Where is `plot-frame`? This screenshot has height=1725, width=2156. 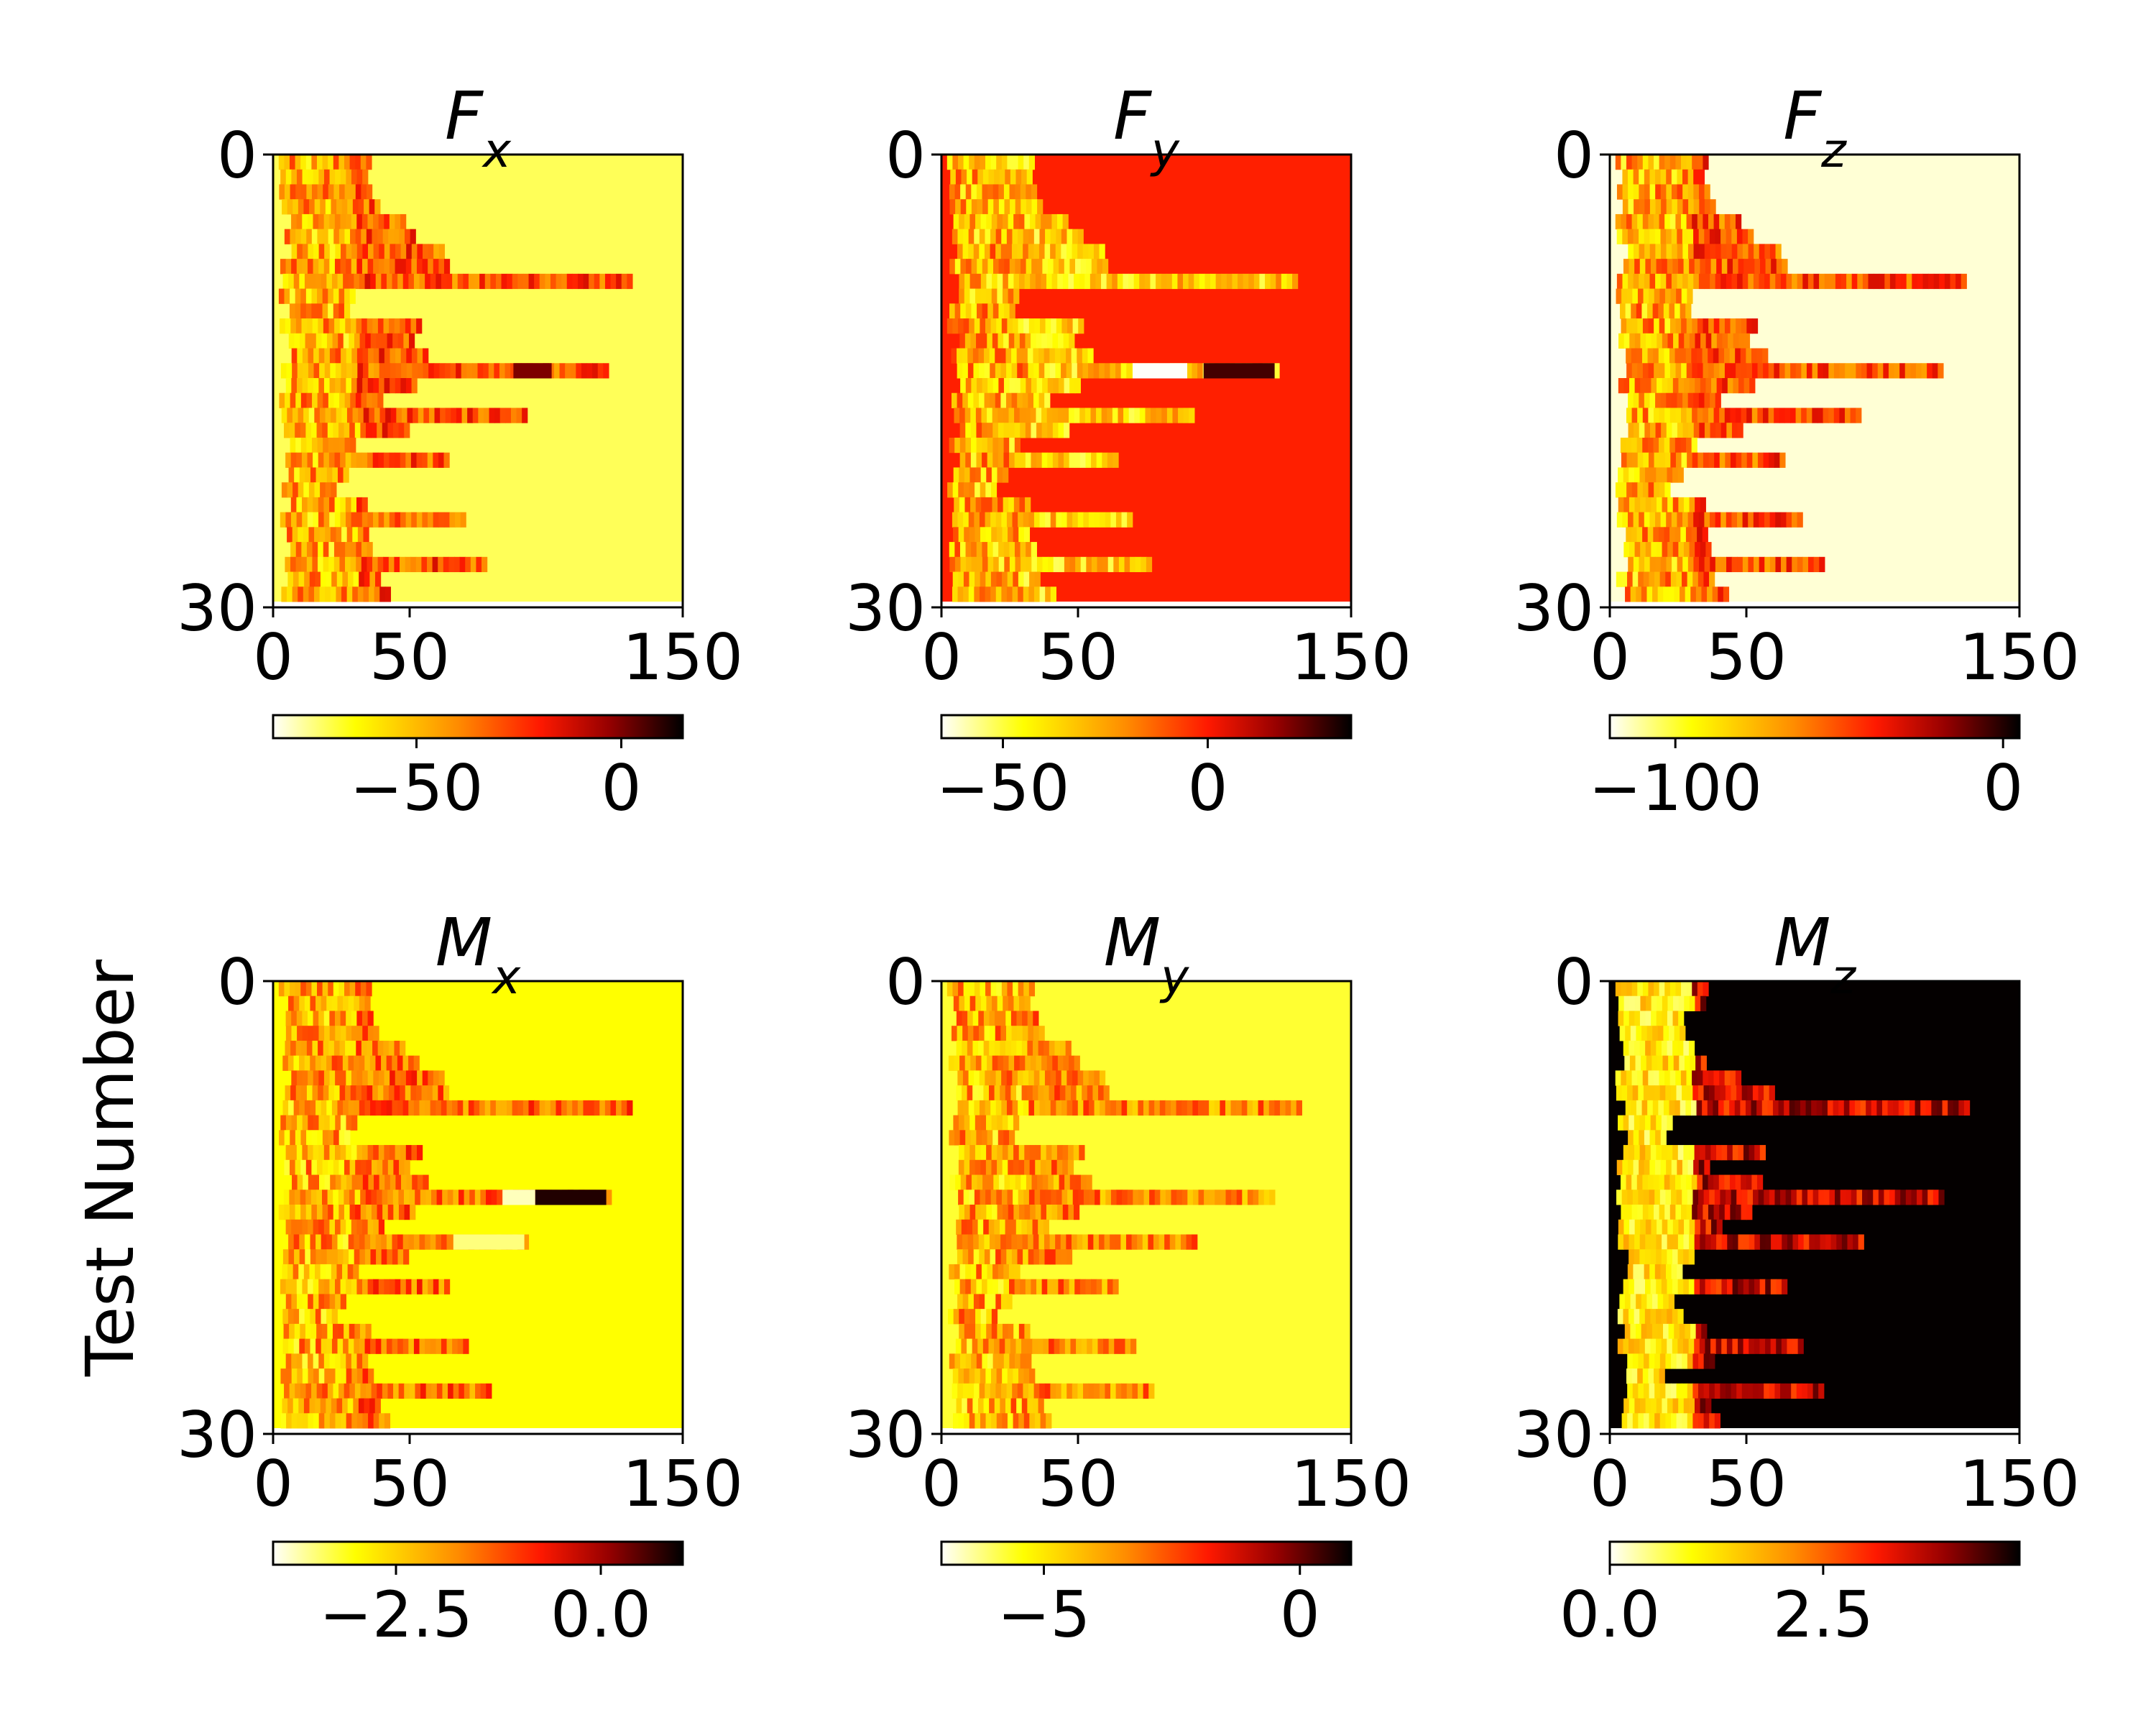
plot-frame is located at coordinates (1146, 1207).